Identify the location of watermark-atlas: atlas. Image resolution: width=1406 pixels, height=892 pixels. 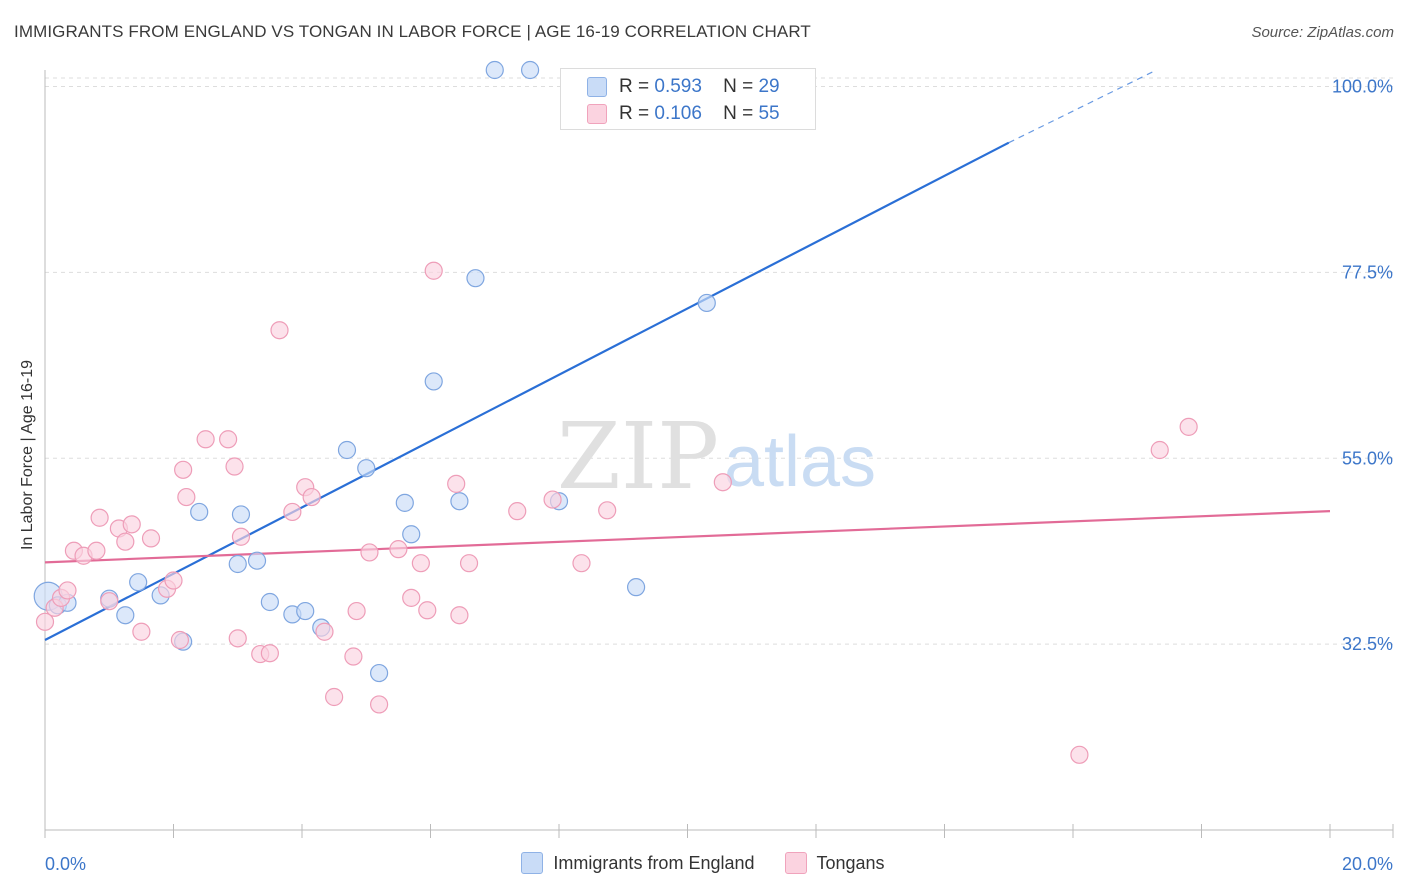
(800, 462).